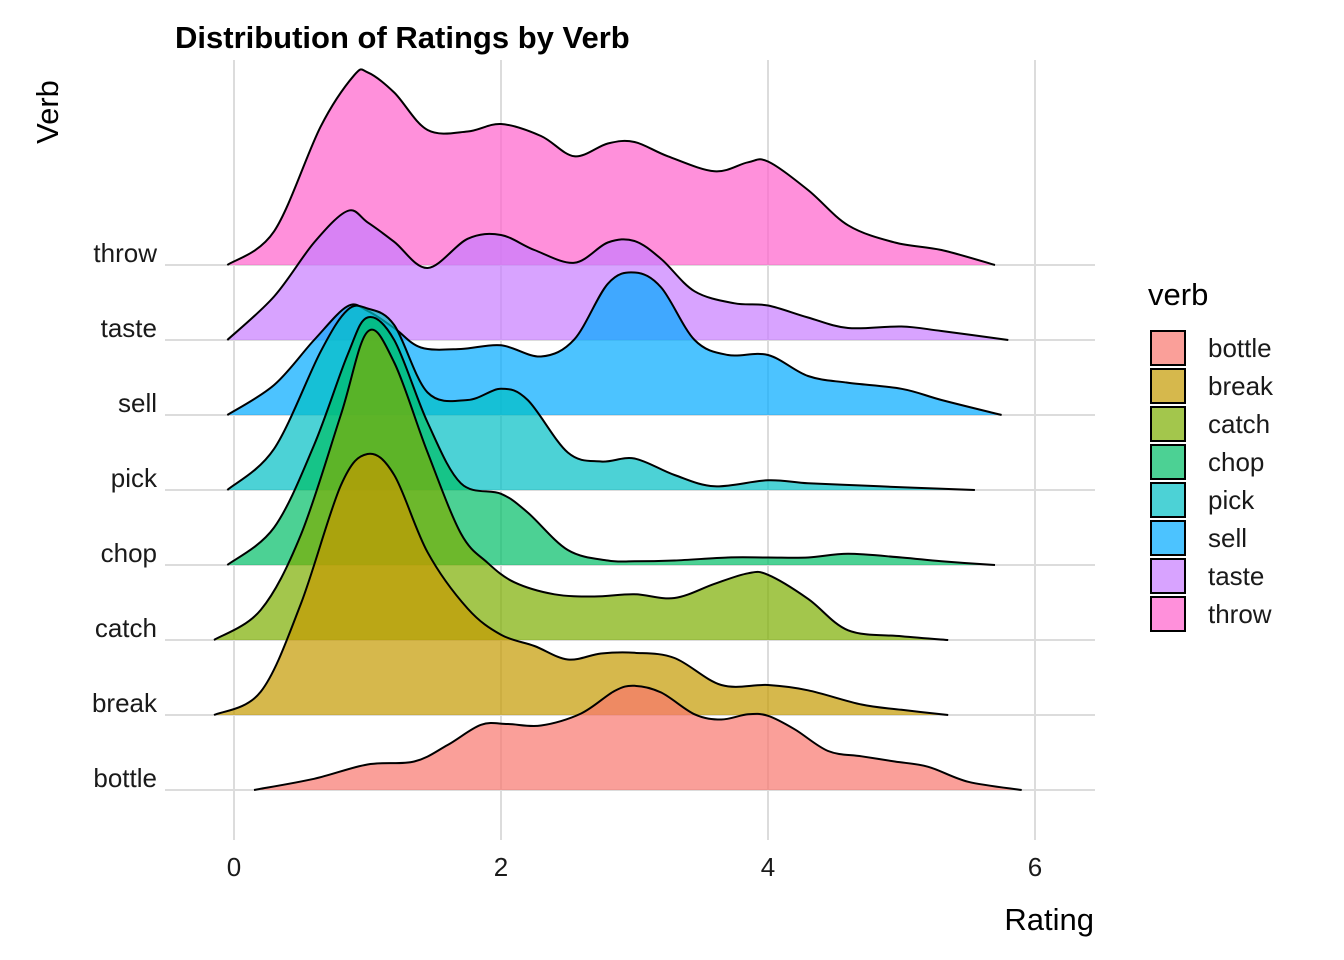  I want to click on x-axis-title: Rating, so click(1049, 919).